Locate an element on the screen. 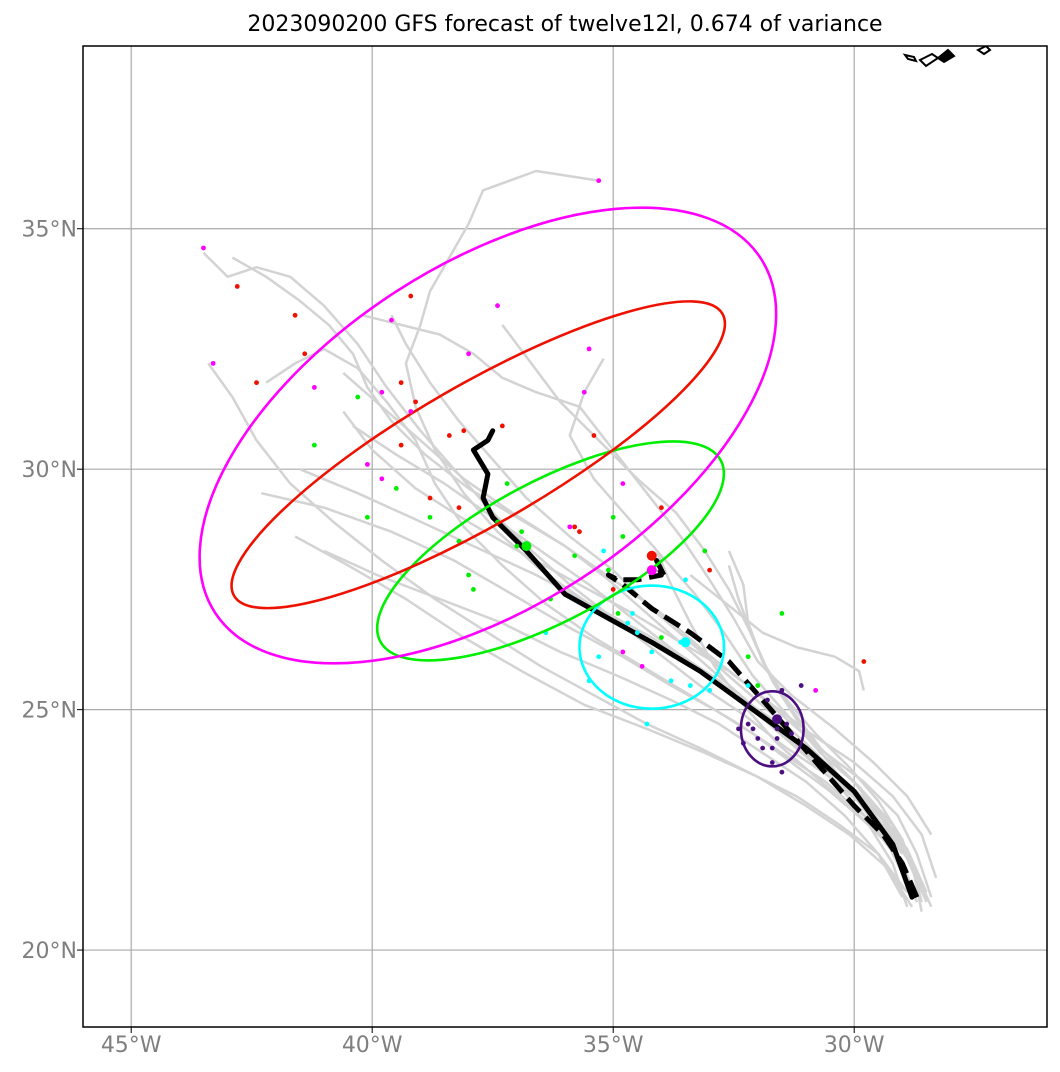 The width and height of the screenshot is (1060, 1072). mean-track-dashed is located at coordinates (762, 728).